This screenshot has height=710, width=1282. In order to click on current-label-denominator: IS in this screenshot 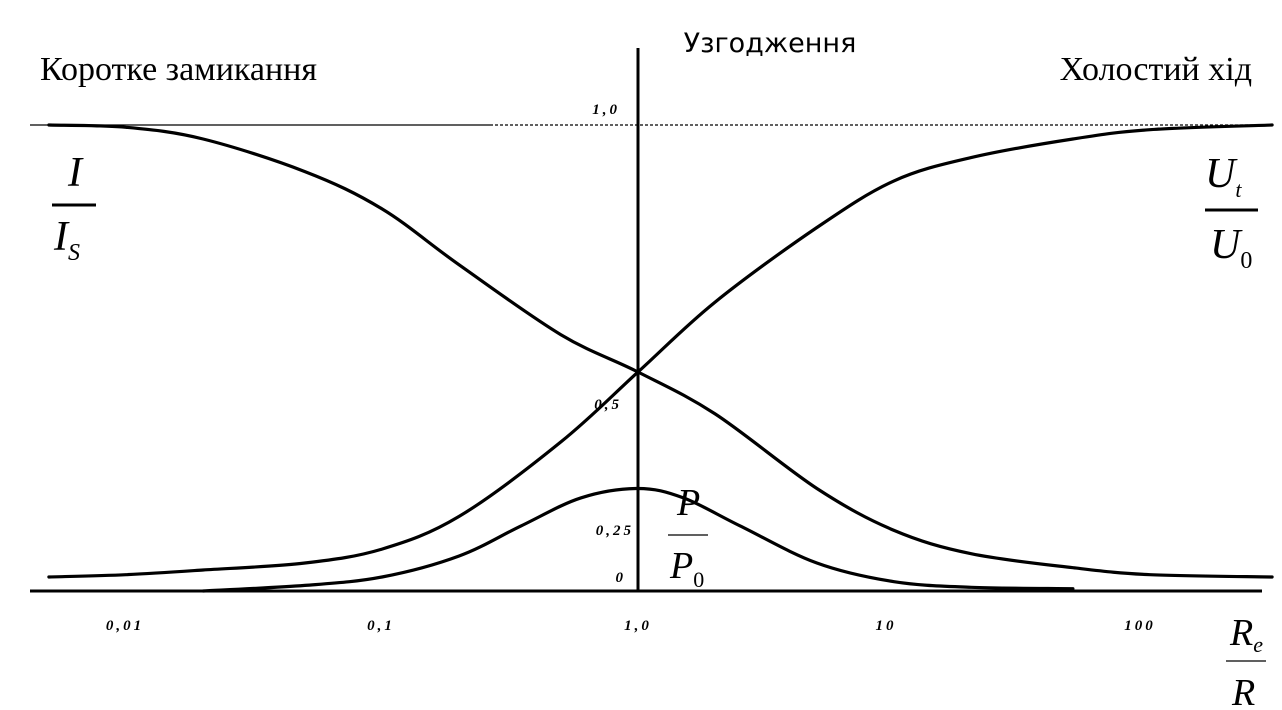, I will do `click(66, 240)`.